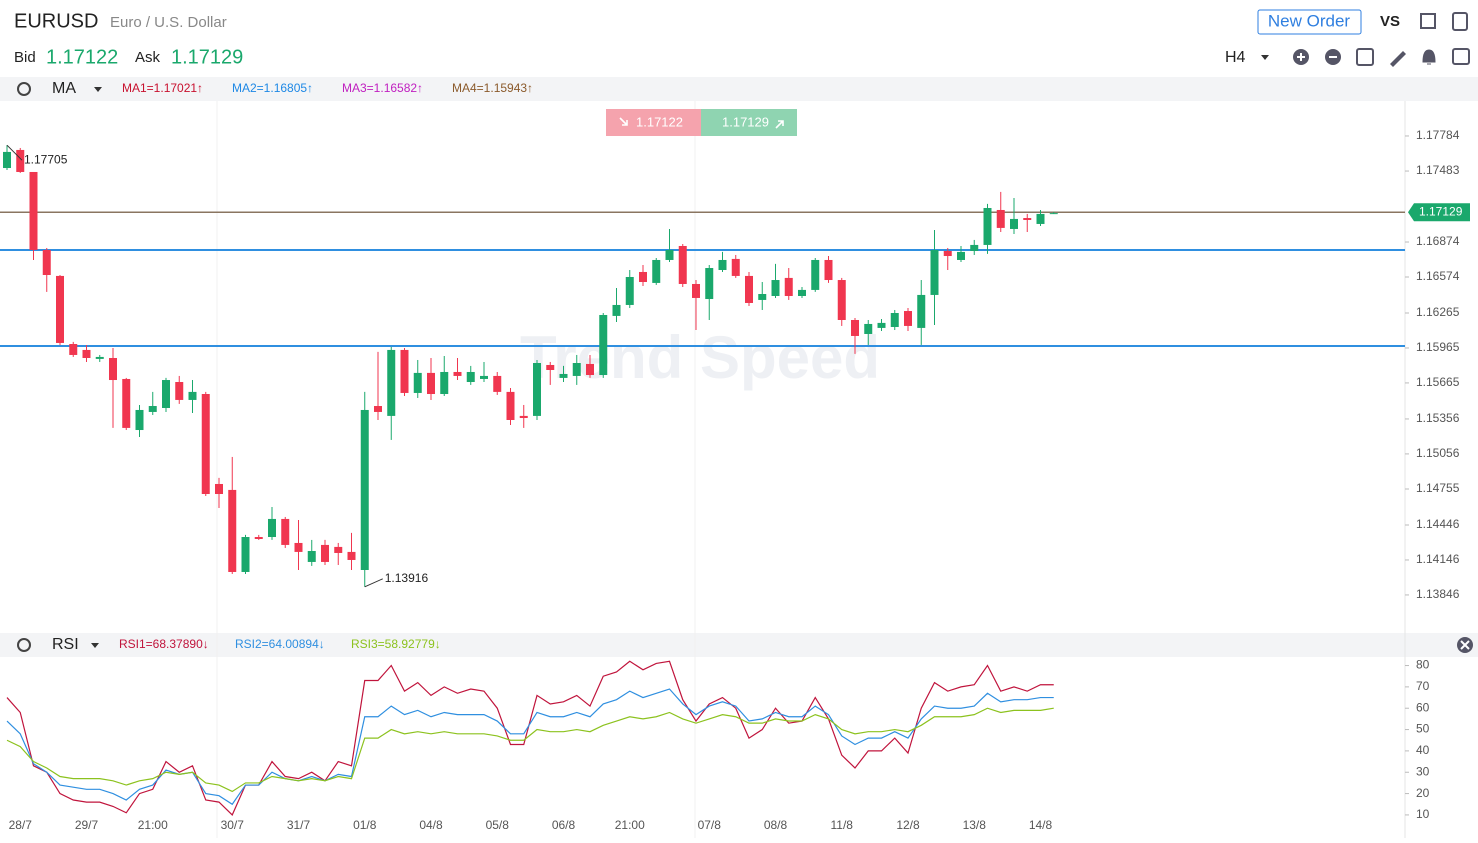 This screenshot has height=843, width=1478. What do you see at coordinates (492, 88) in the screenshot?
I see `legend-entry: MA4=1.15943↑` at bounding box center [492, 88].